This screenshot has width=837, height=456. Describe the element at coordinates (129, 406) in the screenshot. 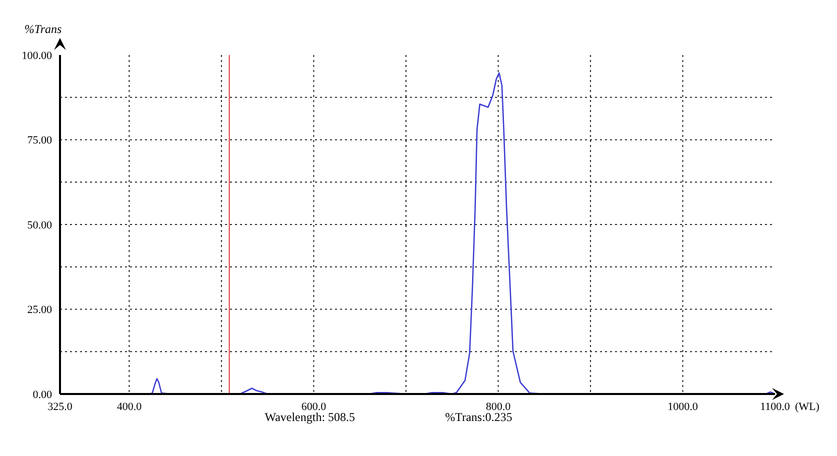

I see `x-tick-label: 400.0` at that location.